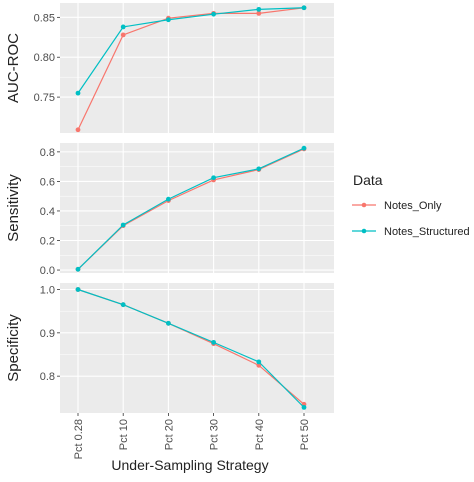  I want to click on series-line-notes-only, so click(191, 69).